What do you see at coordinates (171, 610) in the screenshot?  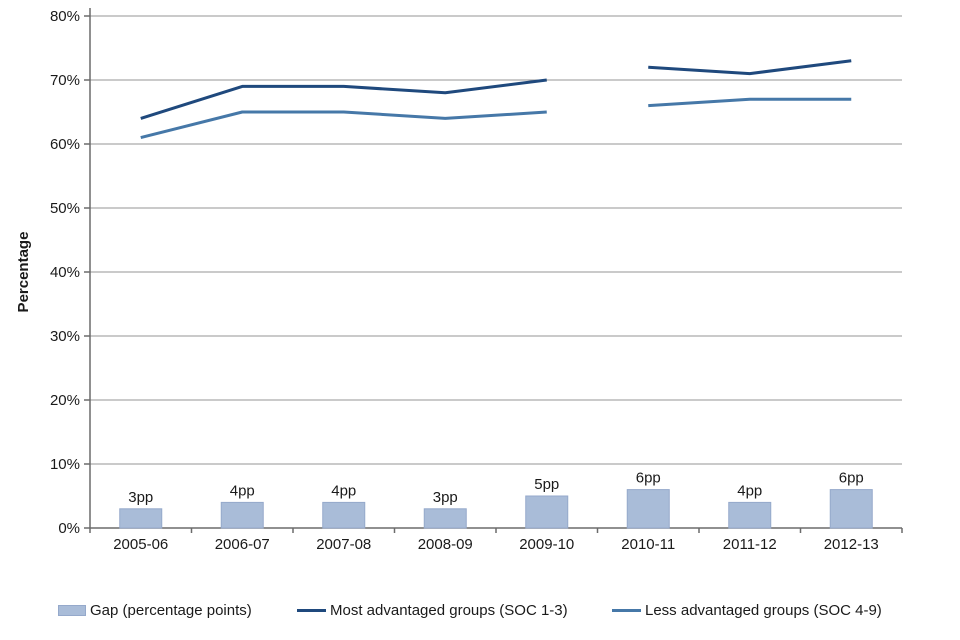 I see `legend-label-gap: Gap (percentage points)` at bounding box center [171, 610].